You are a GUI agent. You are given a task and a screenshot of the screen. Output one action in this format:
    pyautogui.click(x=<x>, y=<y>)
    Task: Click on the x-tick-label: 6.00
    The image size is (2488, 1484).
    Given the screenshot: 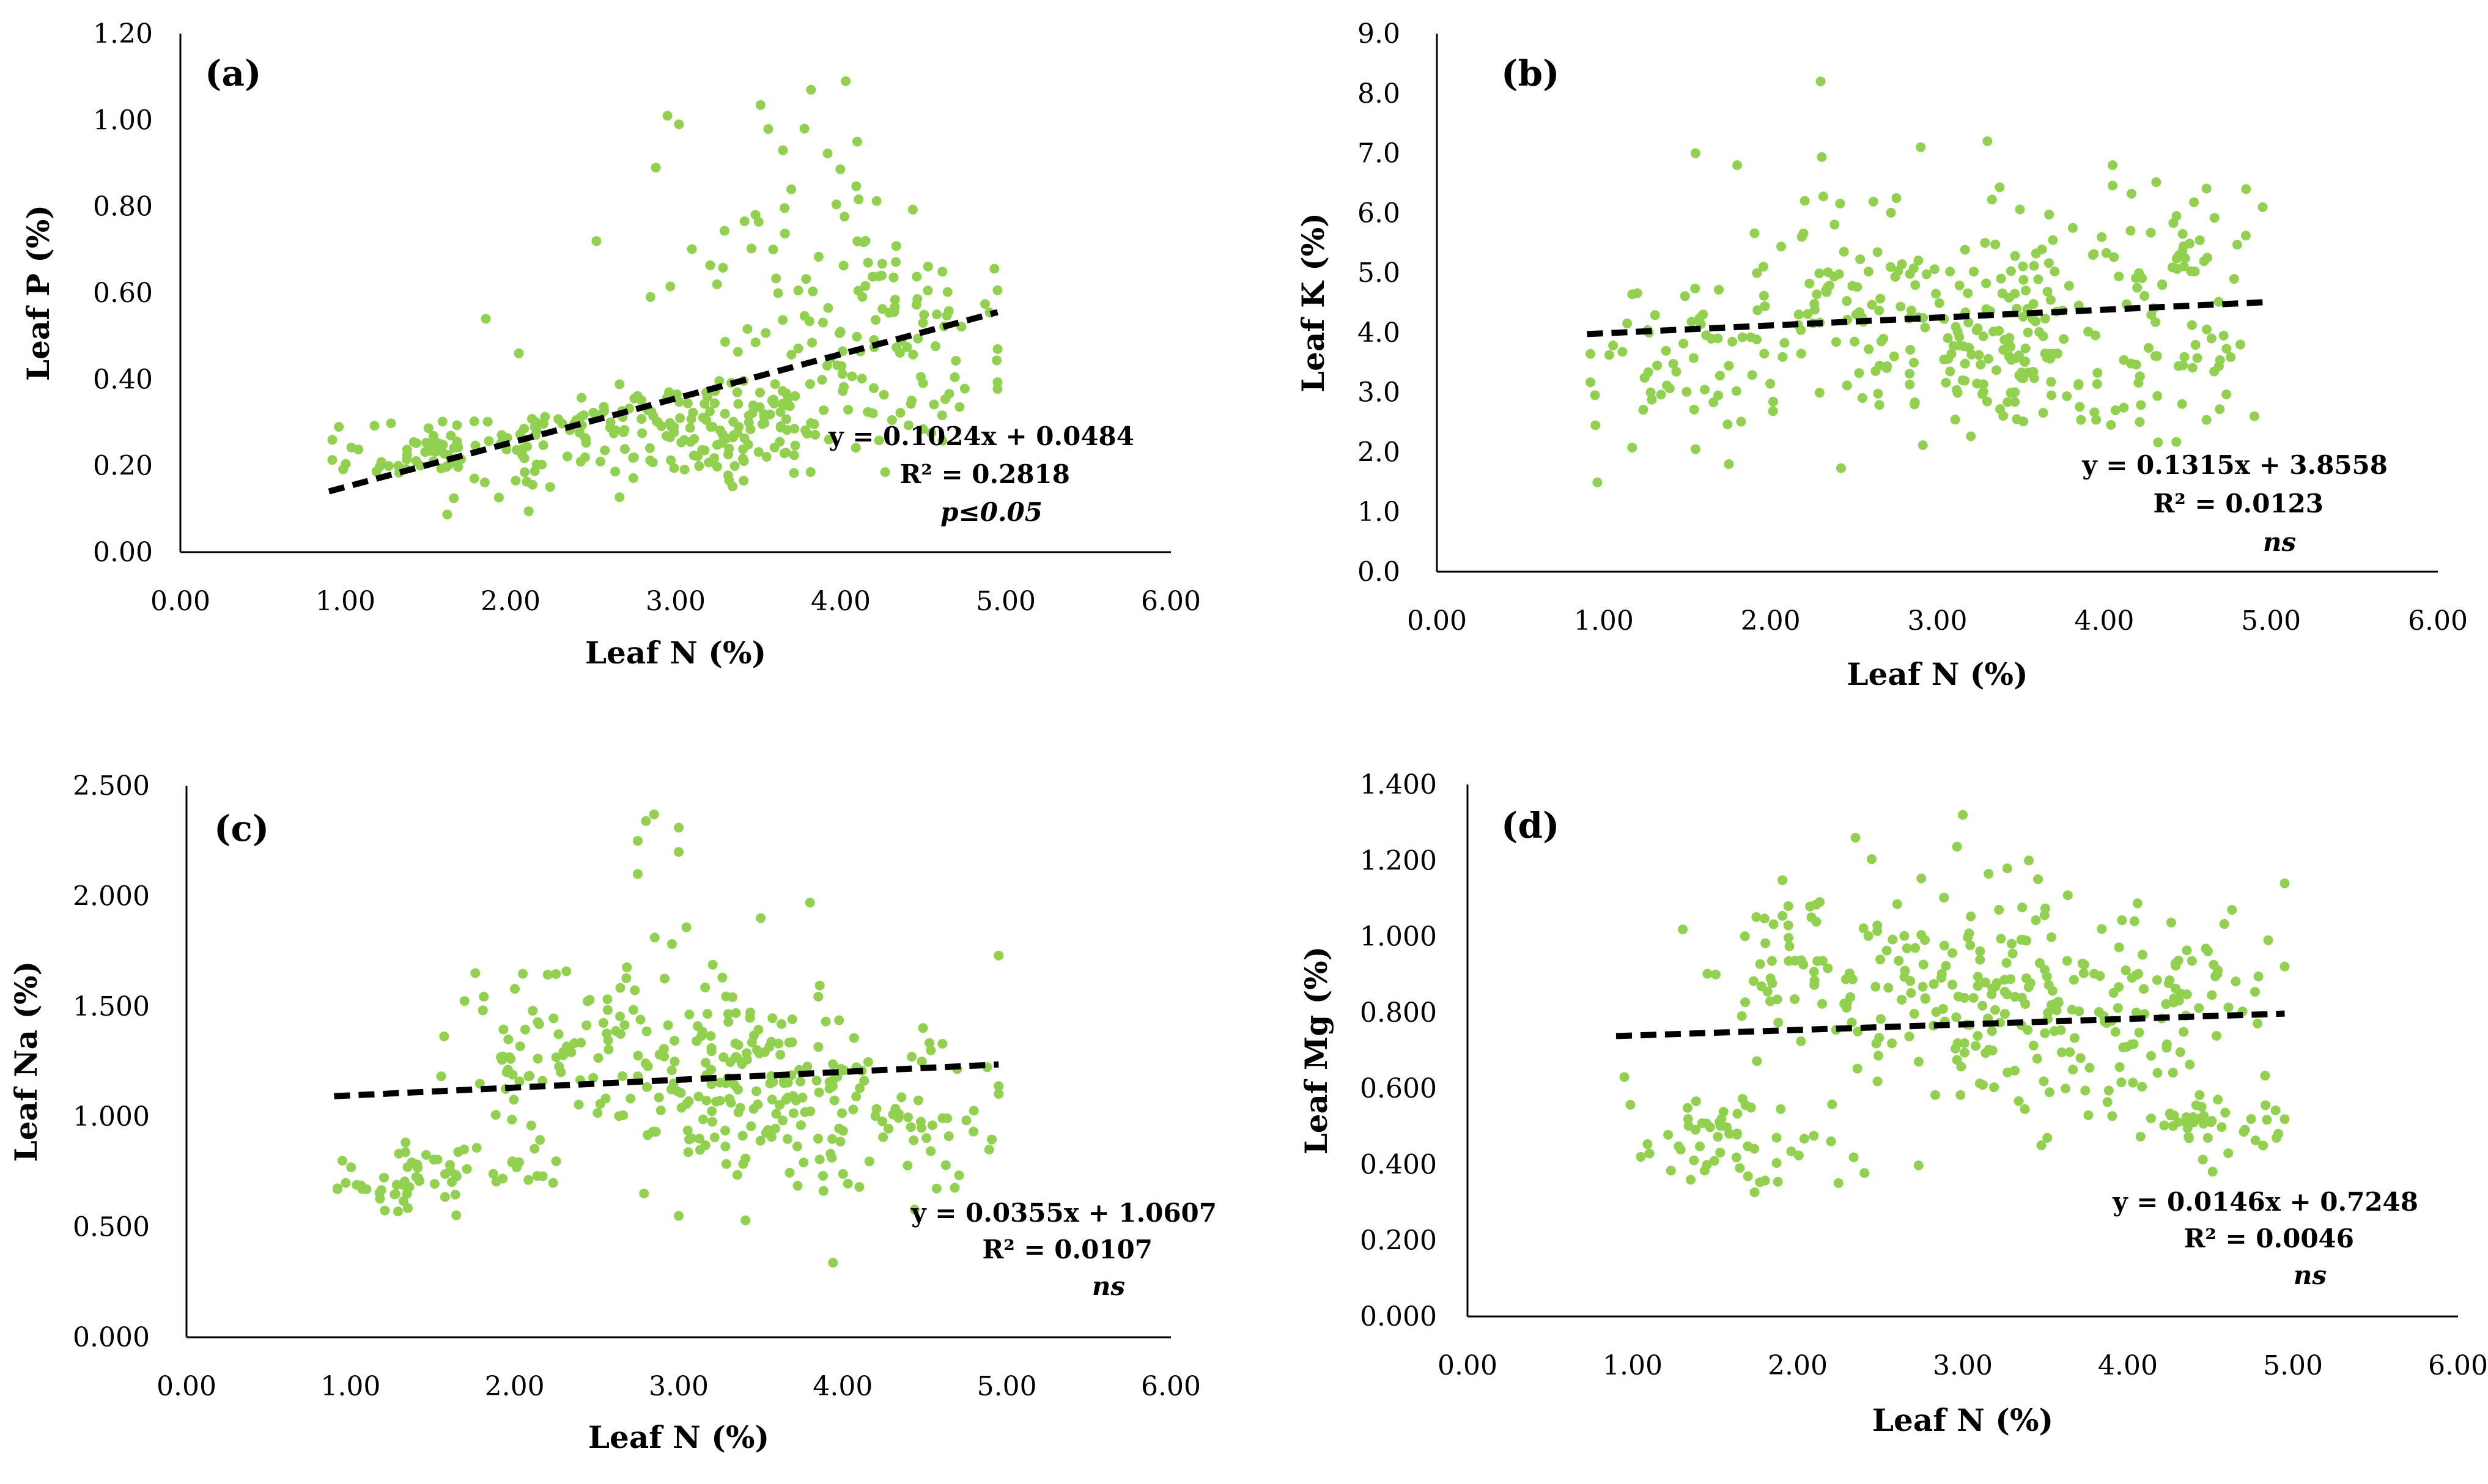 What is the action you would take?
    pyautogui.click(x=2458, y=1365)
    